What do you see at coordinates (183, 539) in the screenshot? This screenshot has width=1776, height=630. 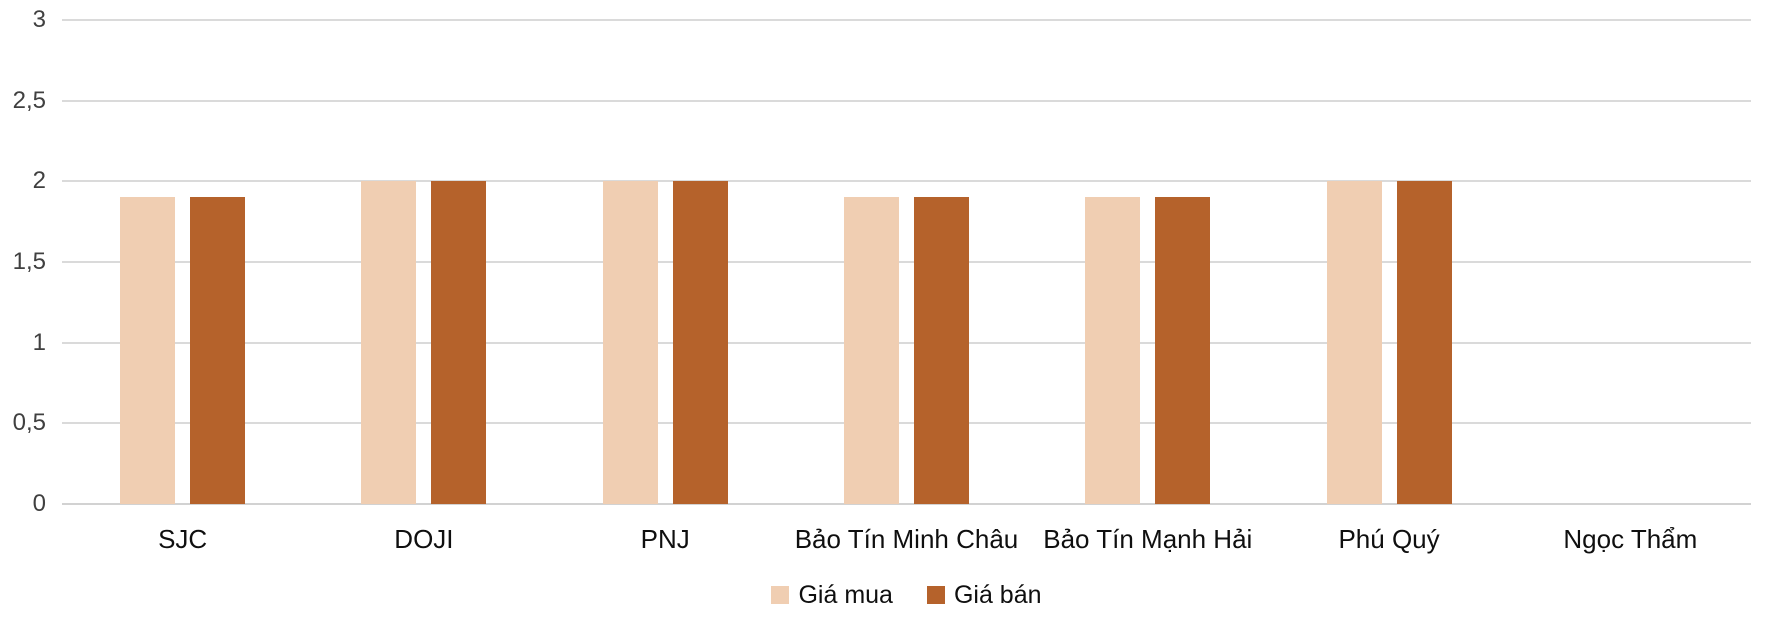 I see `x-axis-category-label: SJC` at bounding box center [183, 539].